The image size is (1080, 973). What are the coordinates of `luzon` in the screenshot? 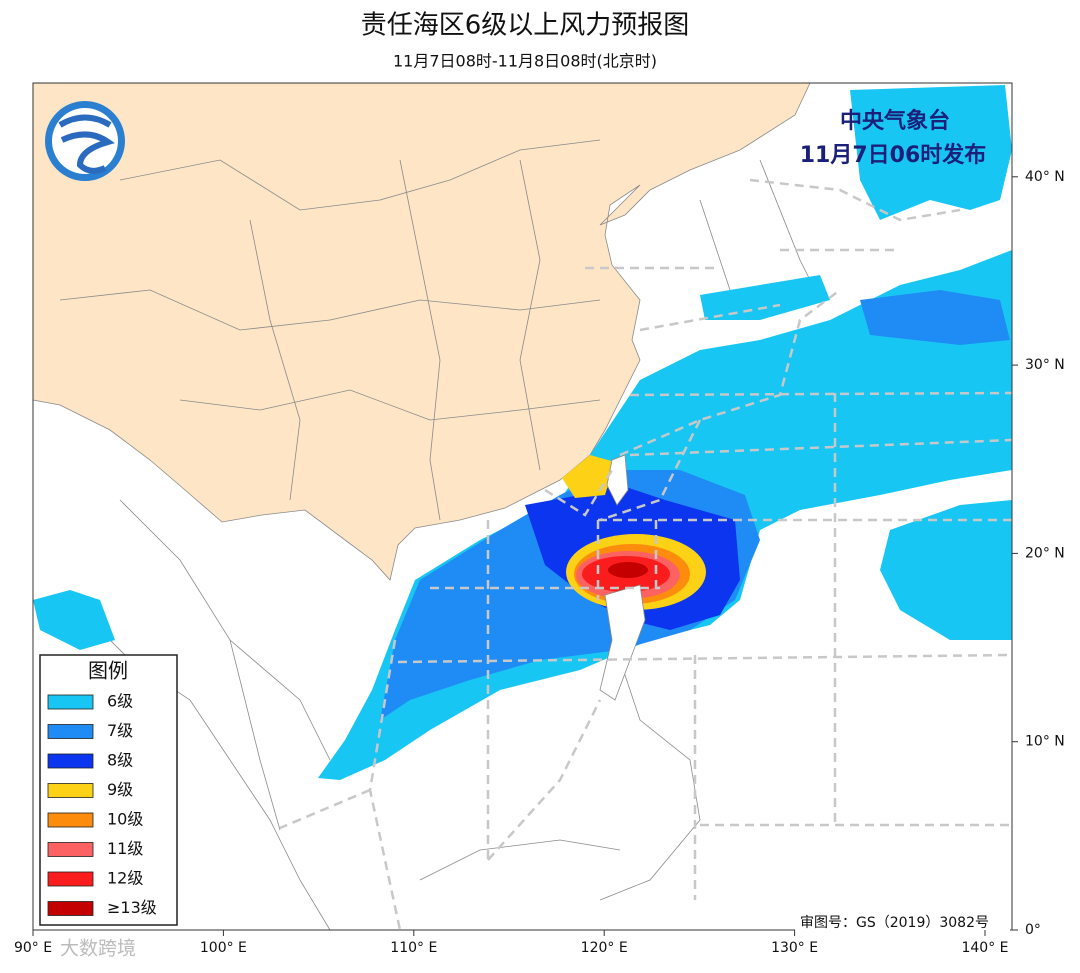 It's located at (622, 642).